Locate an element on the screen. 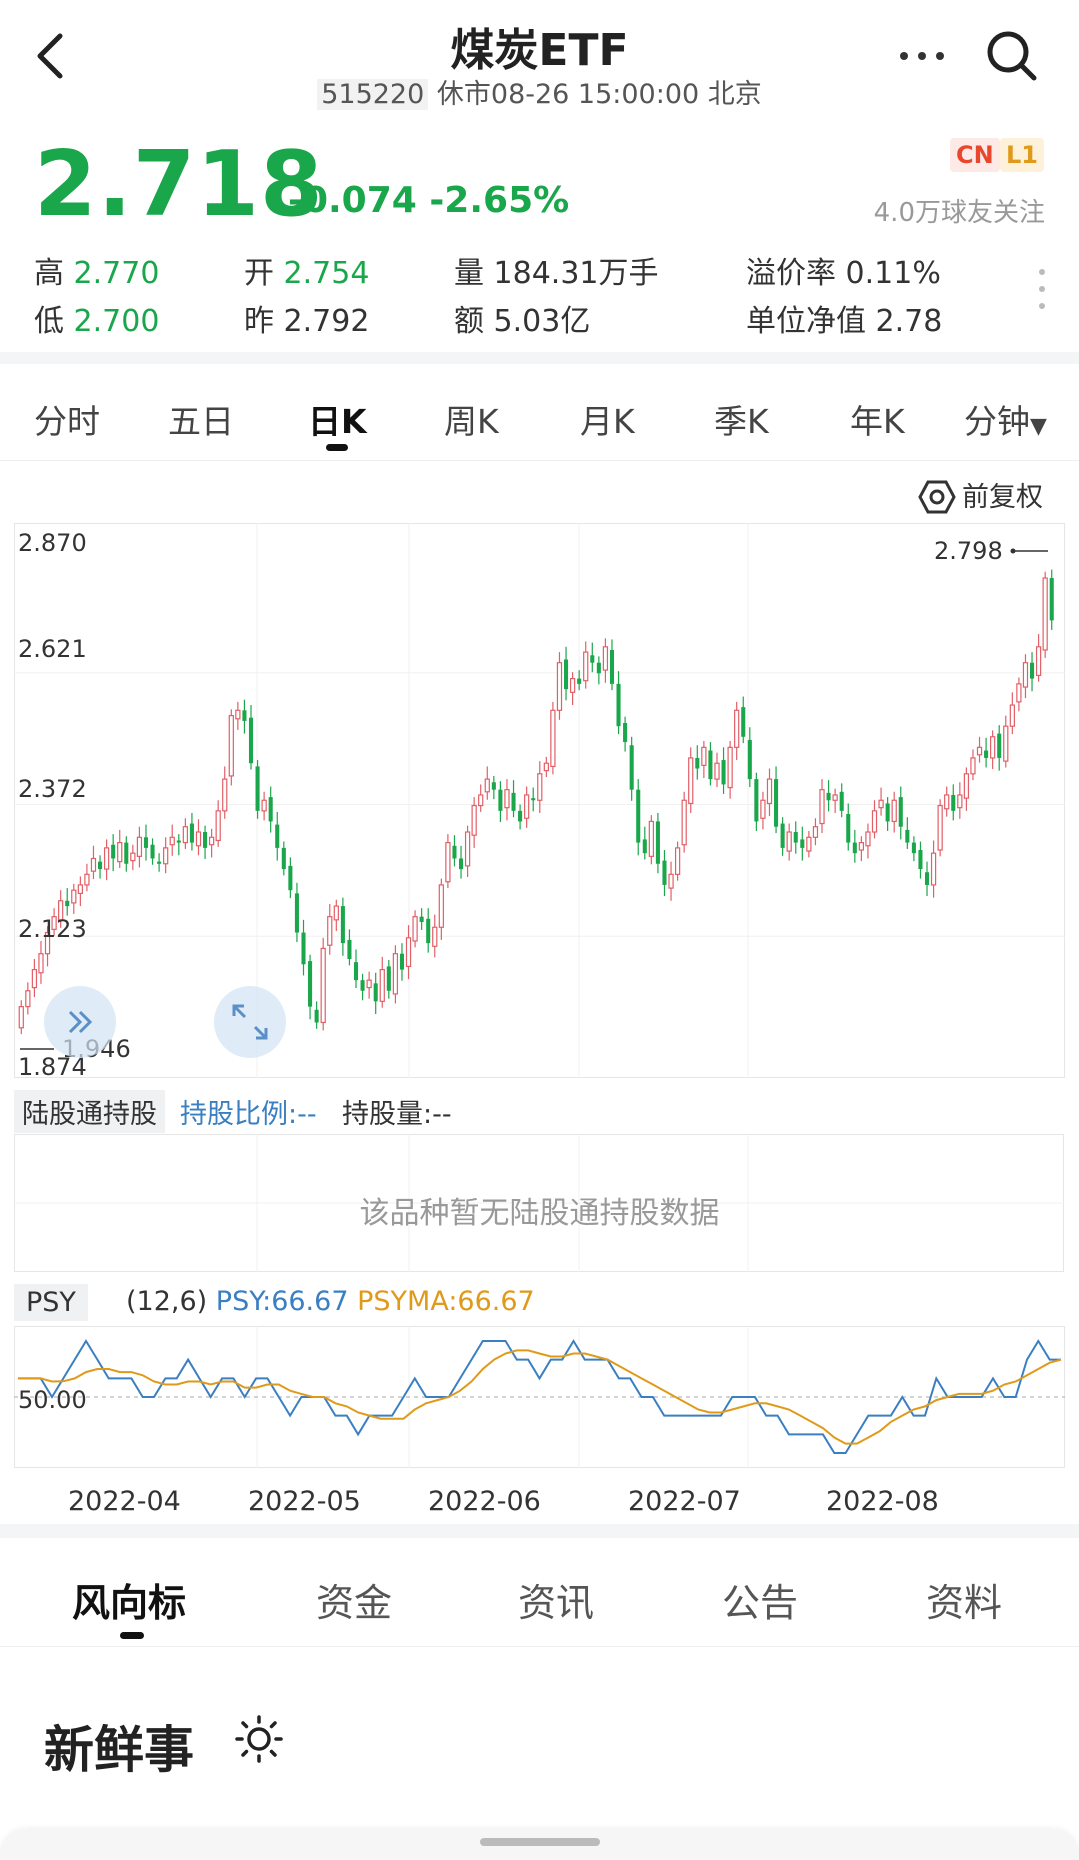 The image size is (1079, 1860). stat-prev-label: 昨 is located at coordinates (259, 321).